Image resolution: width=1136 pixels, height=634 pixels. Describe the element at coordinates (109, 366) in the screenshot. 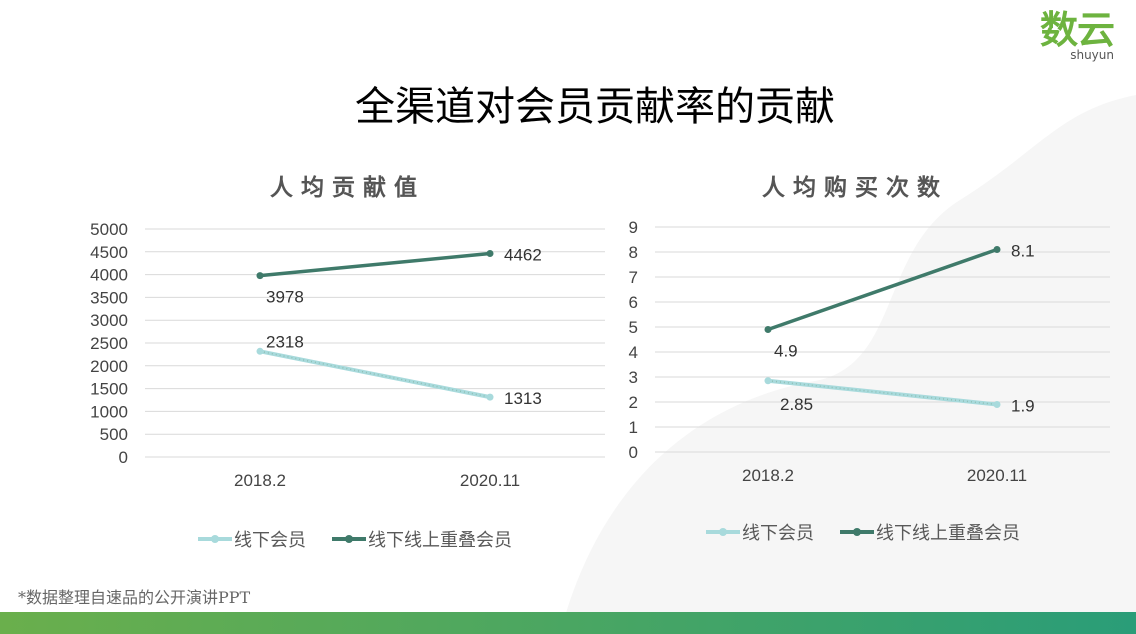

I see `y-tick-label: 2000` at that location.